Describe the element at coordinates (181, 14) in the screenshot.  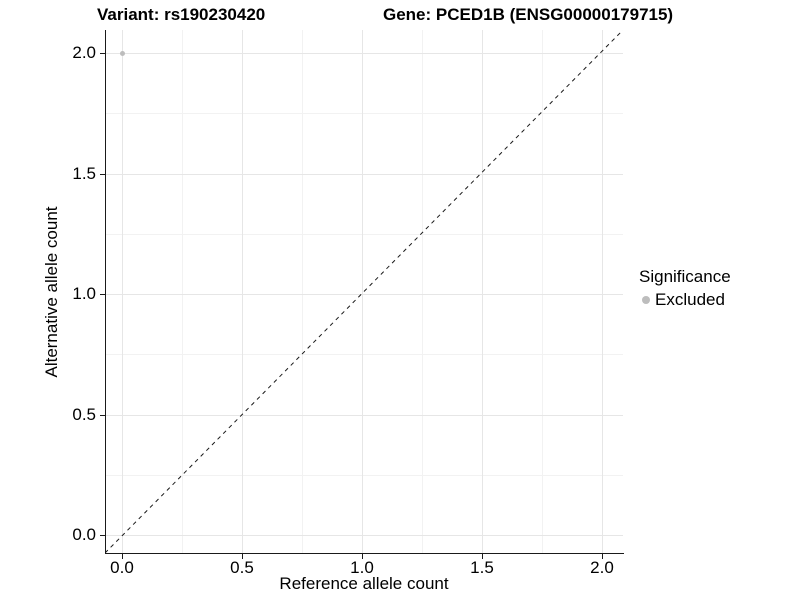
I see `plot-title-variant: Variant: rs190230420` at that location.